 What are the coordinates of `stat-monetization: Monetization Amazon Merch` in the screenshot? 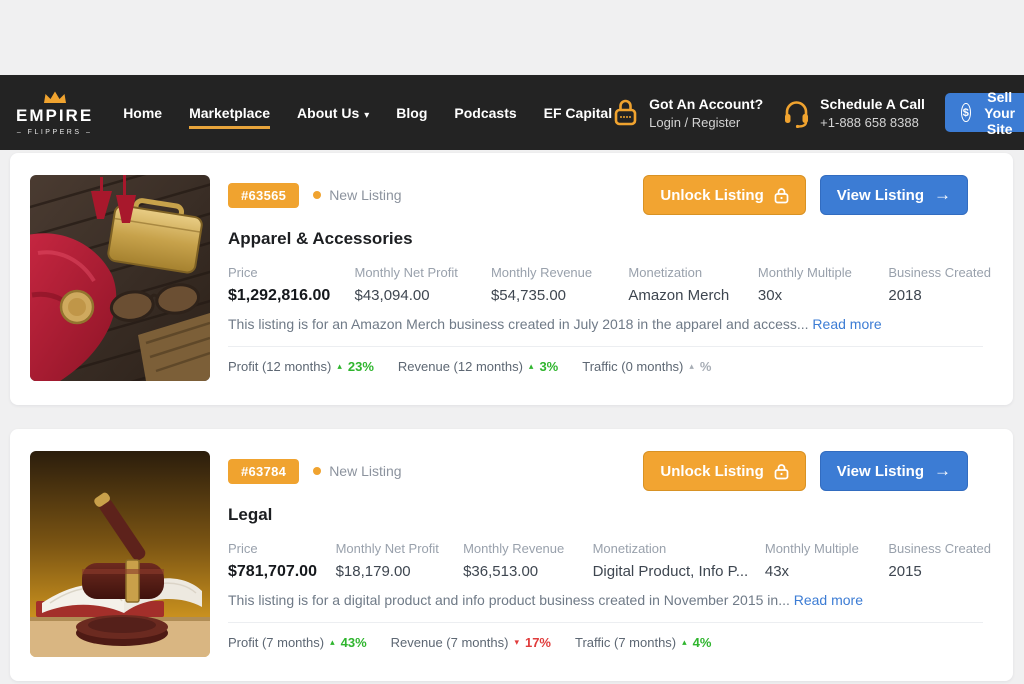 It's located at (679, 284).